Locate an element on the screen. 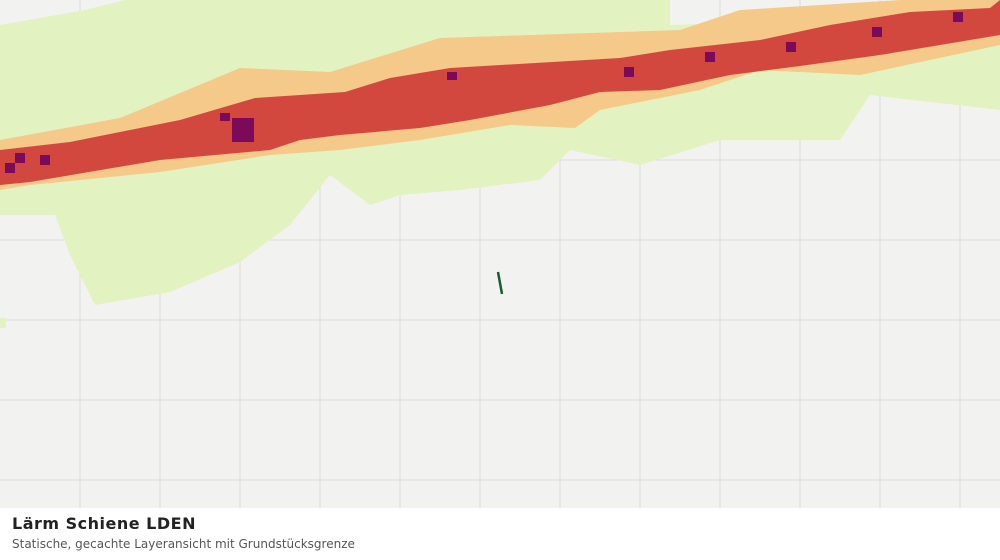 This screenshot has height=560, width=1000. noise-zone-low is located at coordinates (3, 323).